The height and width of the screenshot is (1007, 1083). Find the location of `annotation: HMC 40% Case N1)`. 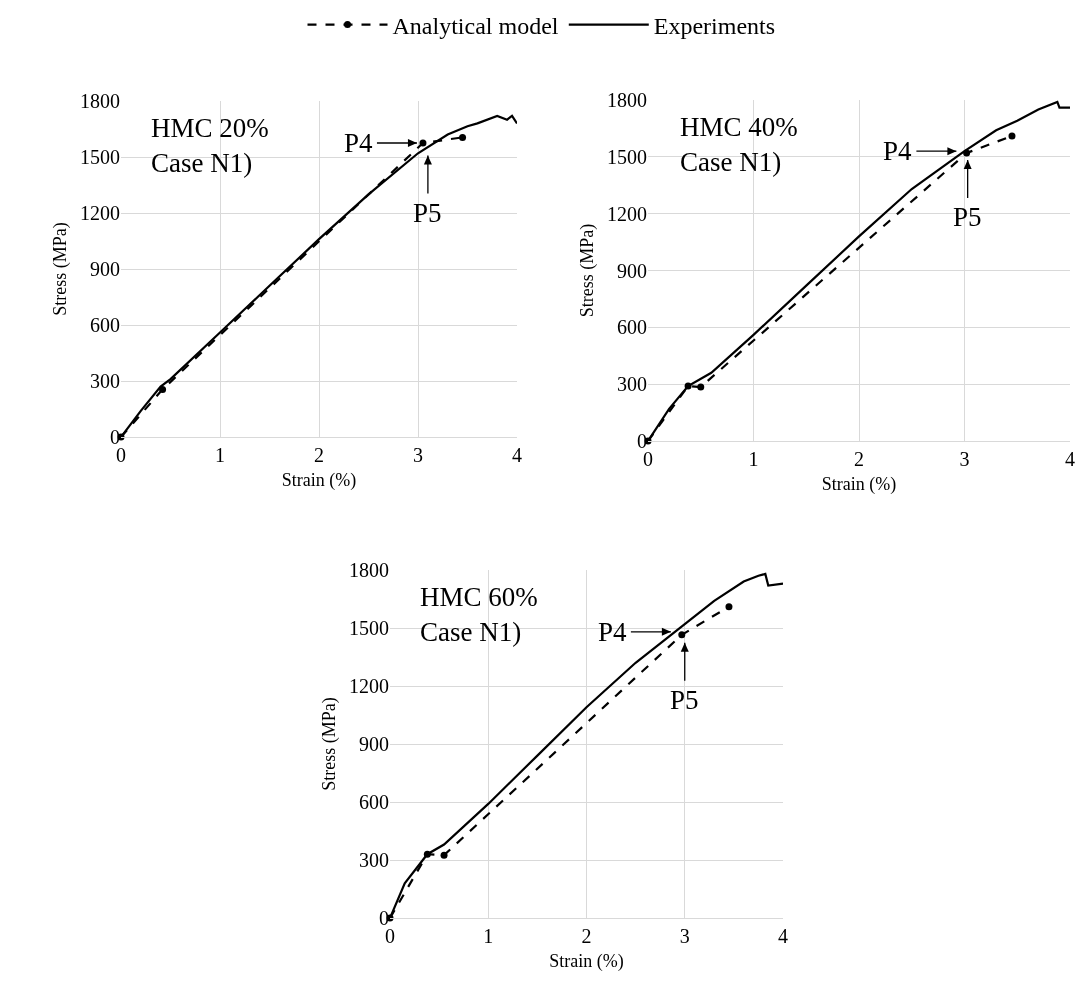

annotation: HMC 40% Case N1) is located at coordinates (739, 145).